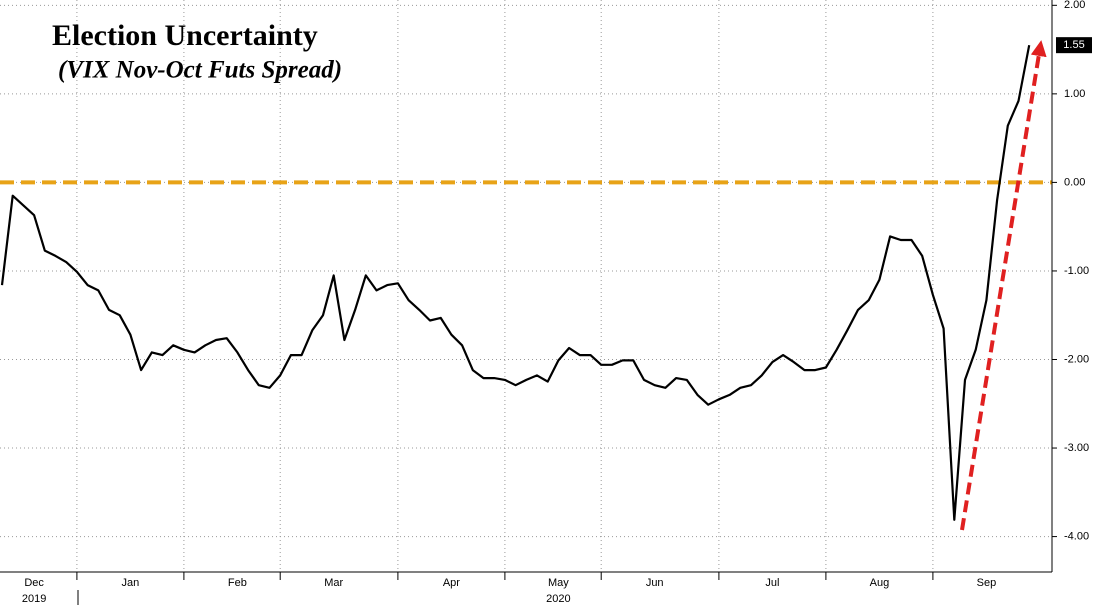 The height and width of the screenshot is (605, 1098). What do you see at coordinates (185, 35) in the screenshot?
I see `chart-title: Election Uncertainty` at bounding box center [185, 35].